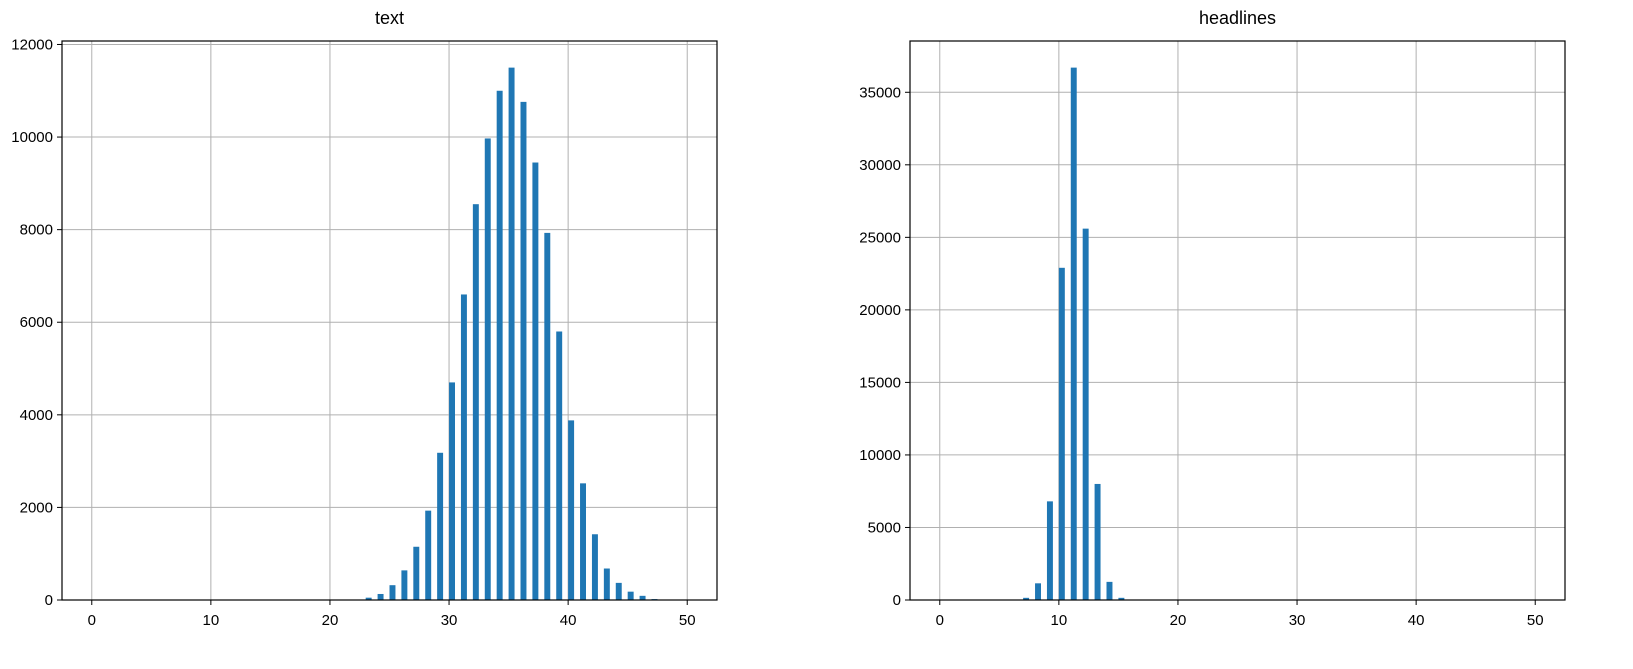  What do you see at coordinates (1237, 18) in the screenshot?
I see `chart-title: headlines` at bounding box center [1237, 18].